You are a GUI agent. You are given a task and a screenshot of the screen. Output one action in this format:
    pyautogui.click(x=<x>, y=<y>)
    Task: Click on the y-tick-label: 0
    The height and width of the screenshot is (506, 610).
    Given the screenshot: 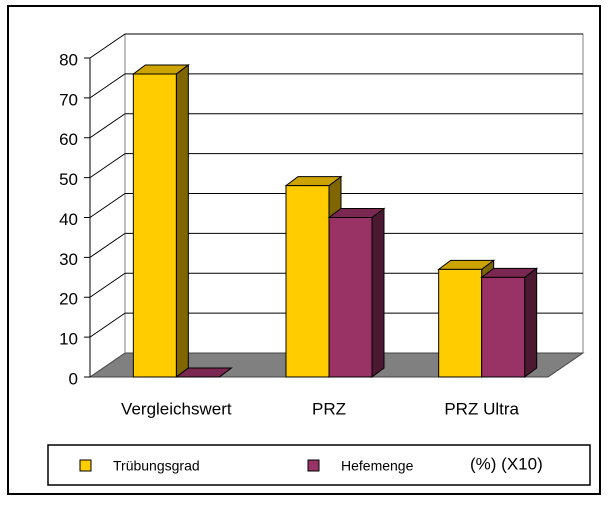 What is the action you would take?
    pyautogui.click(x=73, y=378)
    